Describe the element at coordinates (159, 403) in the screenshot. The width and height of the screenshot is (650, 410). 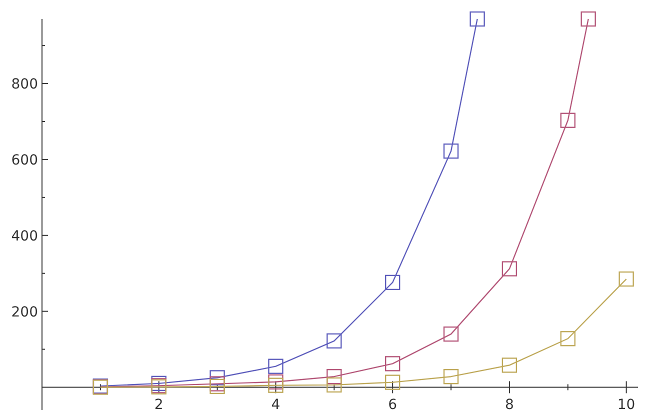
I see `x-tick-label: 2` at that location.